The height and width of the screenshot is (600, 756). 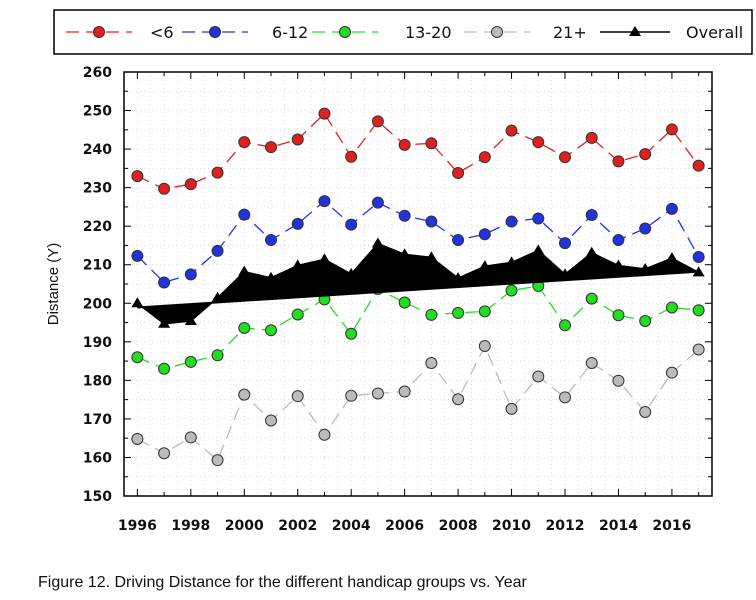 What do you see at coordinates (162, 32) in the screenshot?
I see `legend-label: <6` at bounding box center [162, 32].